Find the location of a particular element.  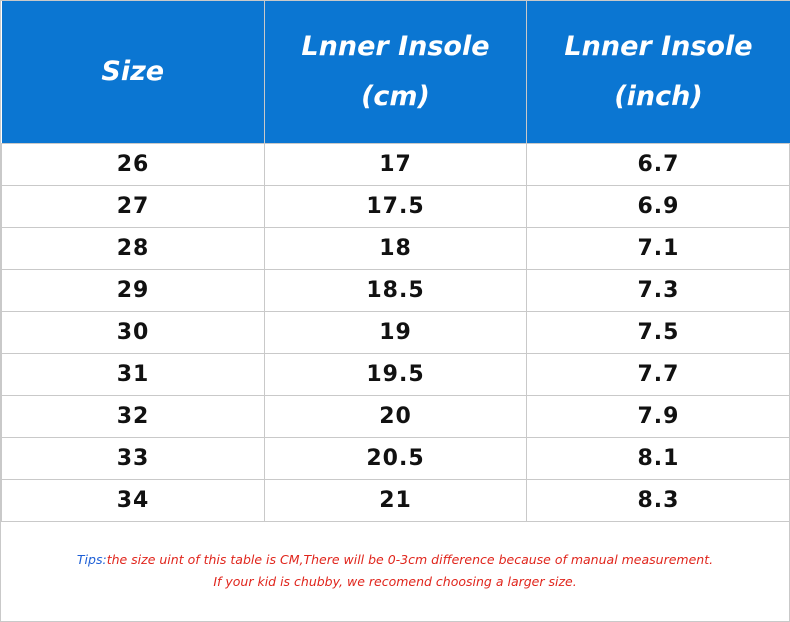

header-line: (cm) is located at coordinates (395, 96).